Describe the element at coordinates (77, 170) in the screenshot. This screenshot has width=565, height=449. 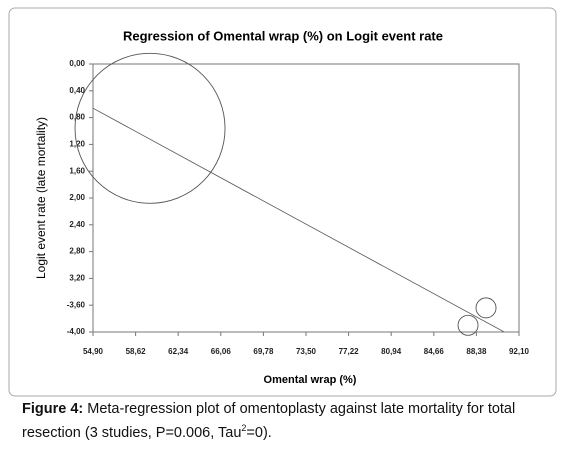
I see `y-tick-label: 1,60` at that location.